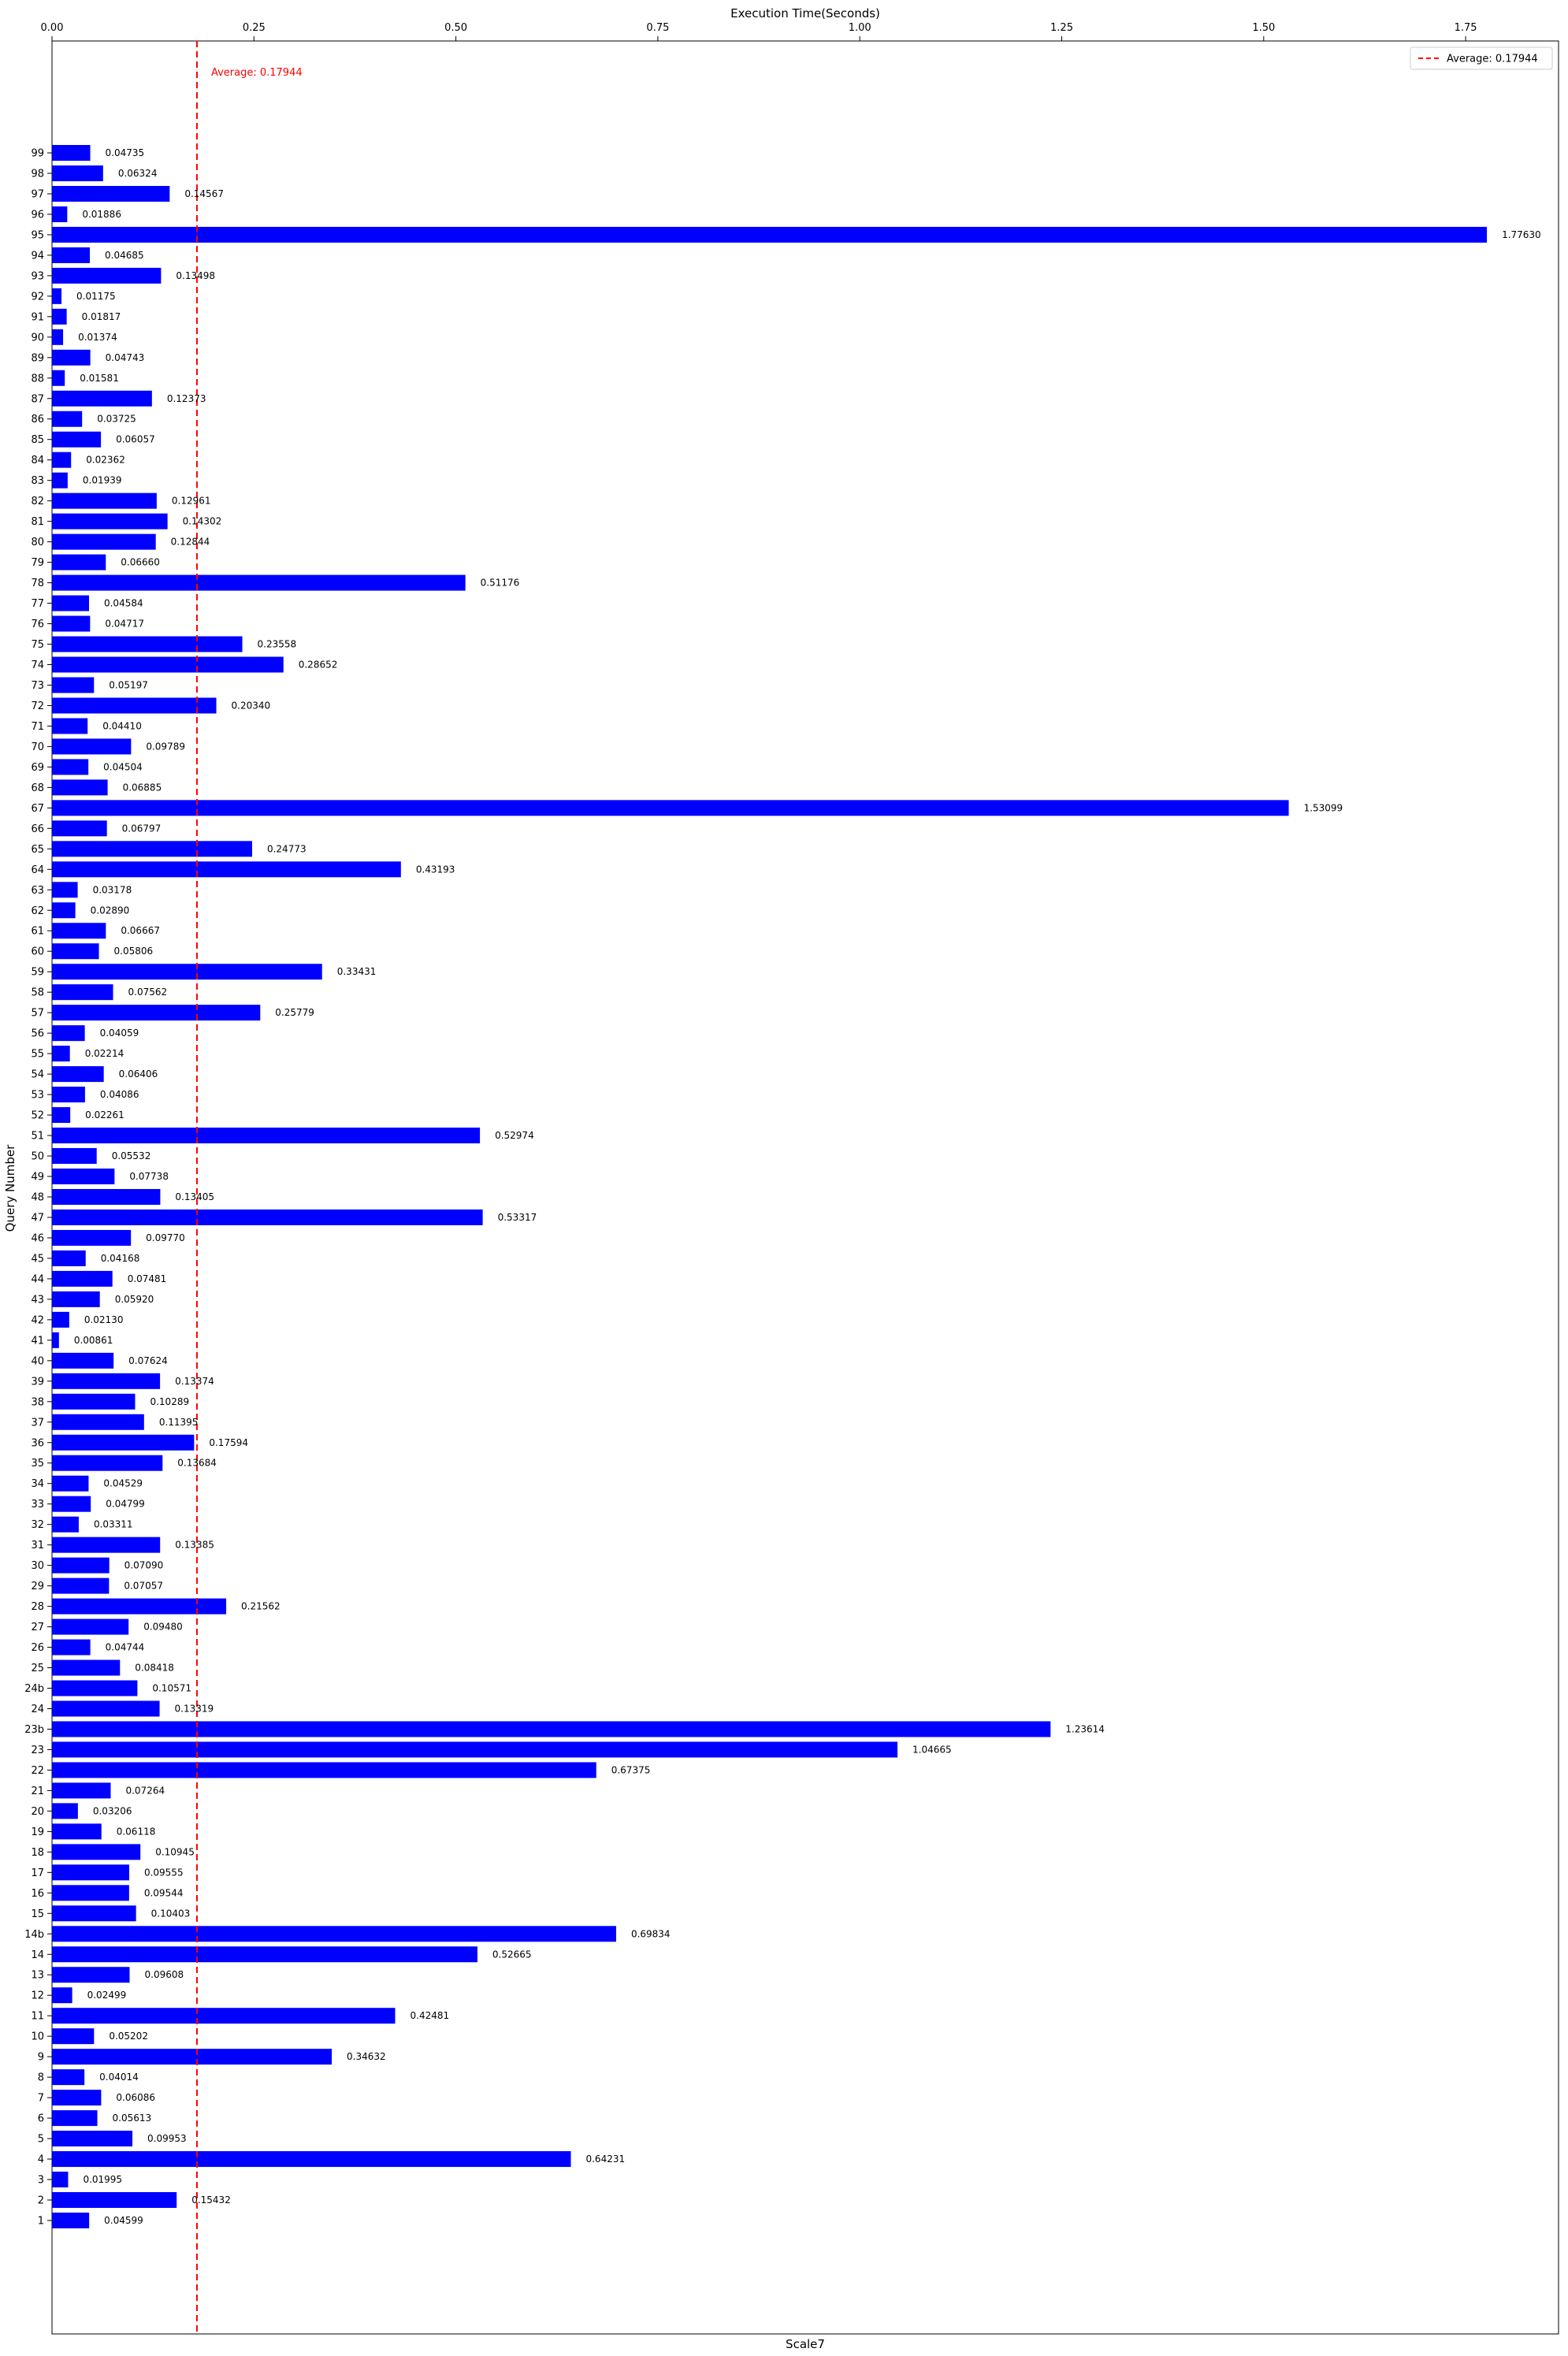  I want to click on y-tick-label-53: 53, so click(37, 1096).